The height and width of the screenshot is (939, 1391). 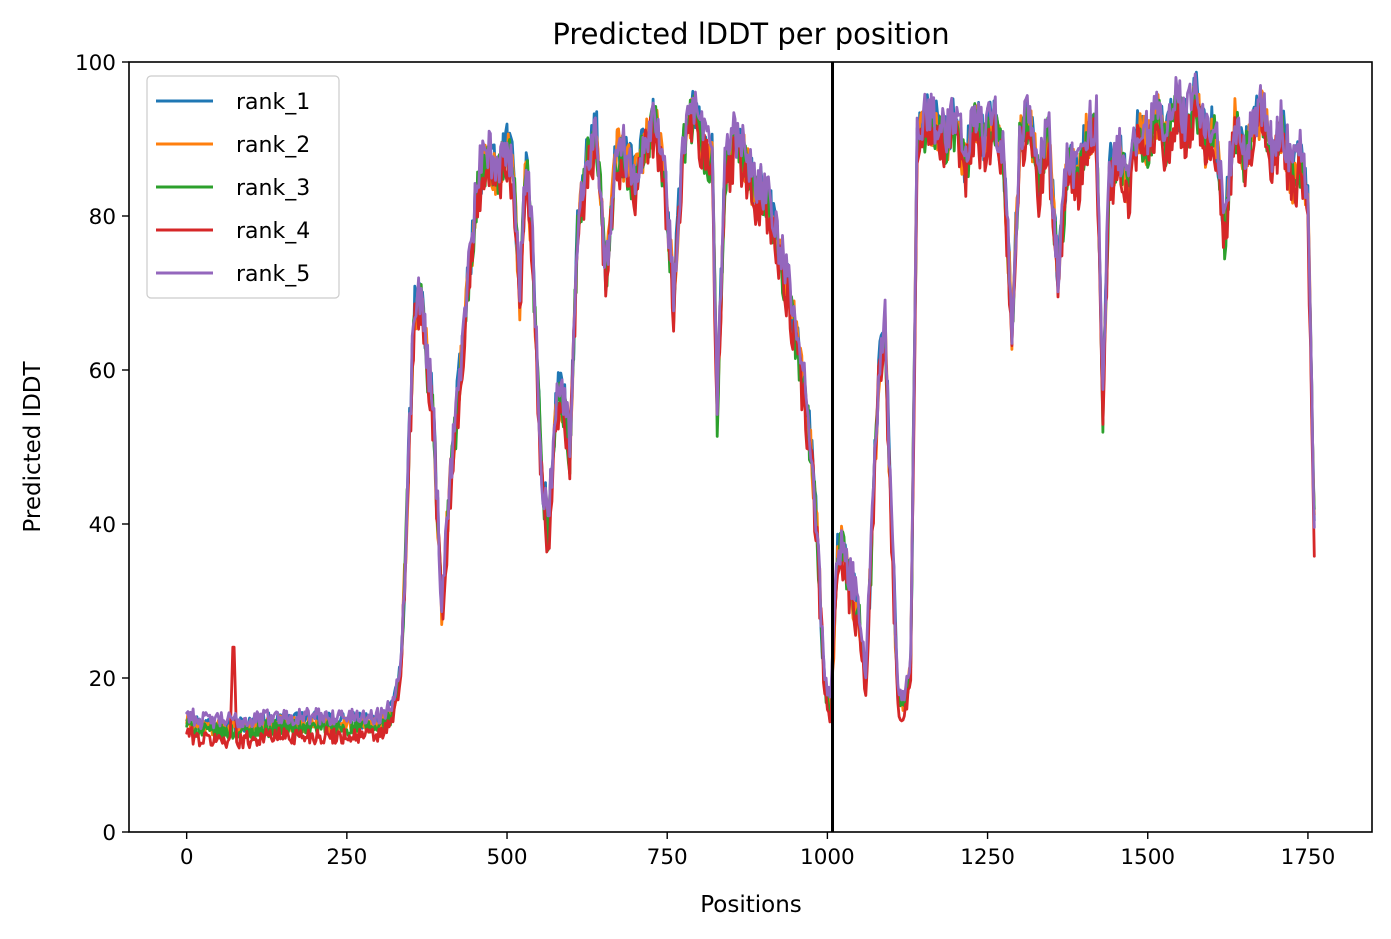 What do you see at coordinates (187, 857) in the screenshot?
I see `x-tick-label: 0` at bounding box center [187, 857].